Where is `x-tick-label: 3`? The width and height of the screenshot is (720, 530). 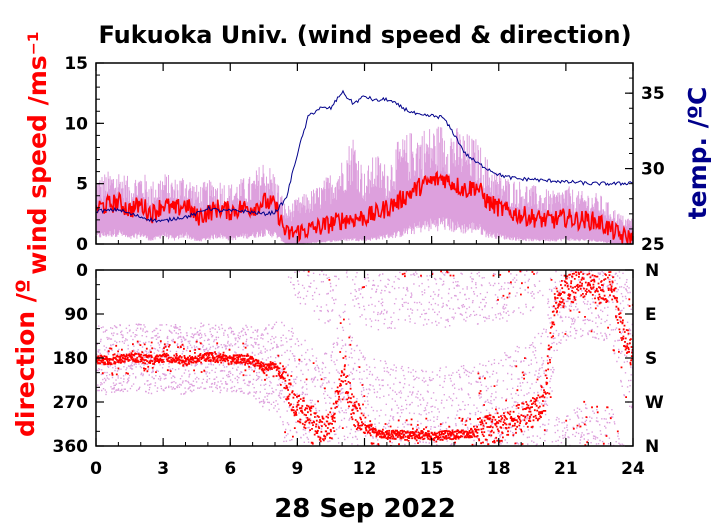 x-tick-label: 3 is located at coordinates (163, 469).